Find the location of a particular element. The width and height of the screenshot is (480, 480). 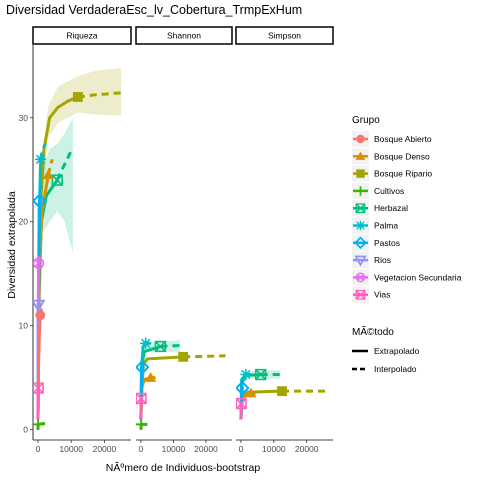

point-bosque-abierto is located at coordinates (40, 315).